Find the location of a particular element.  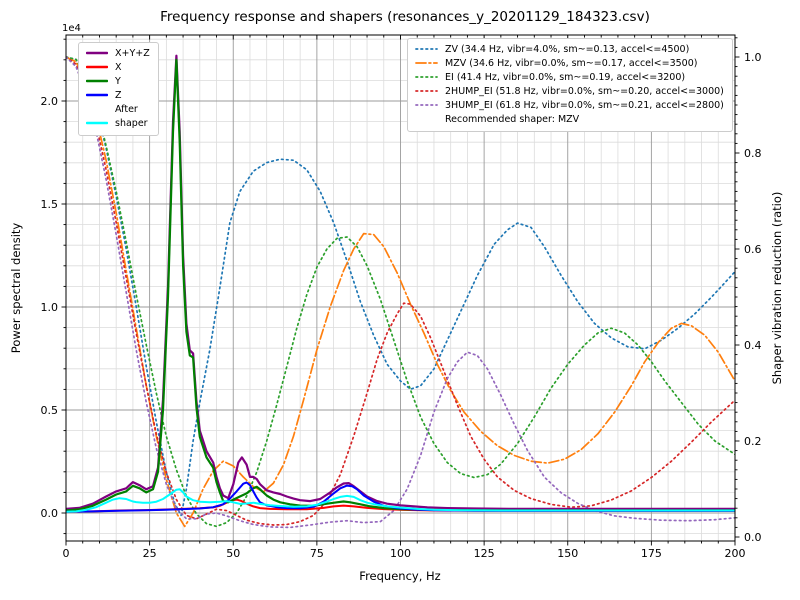

legend-label: X is located at coordinates (118, 68).